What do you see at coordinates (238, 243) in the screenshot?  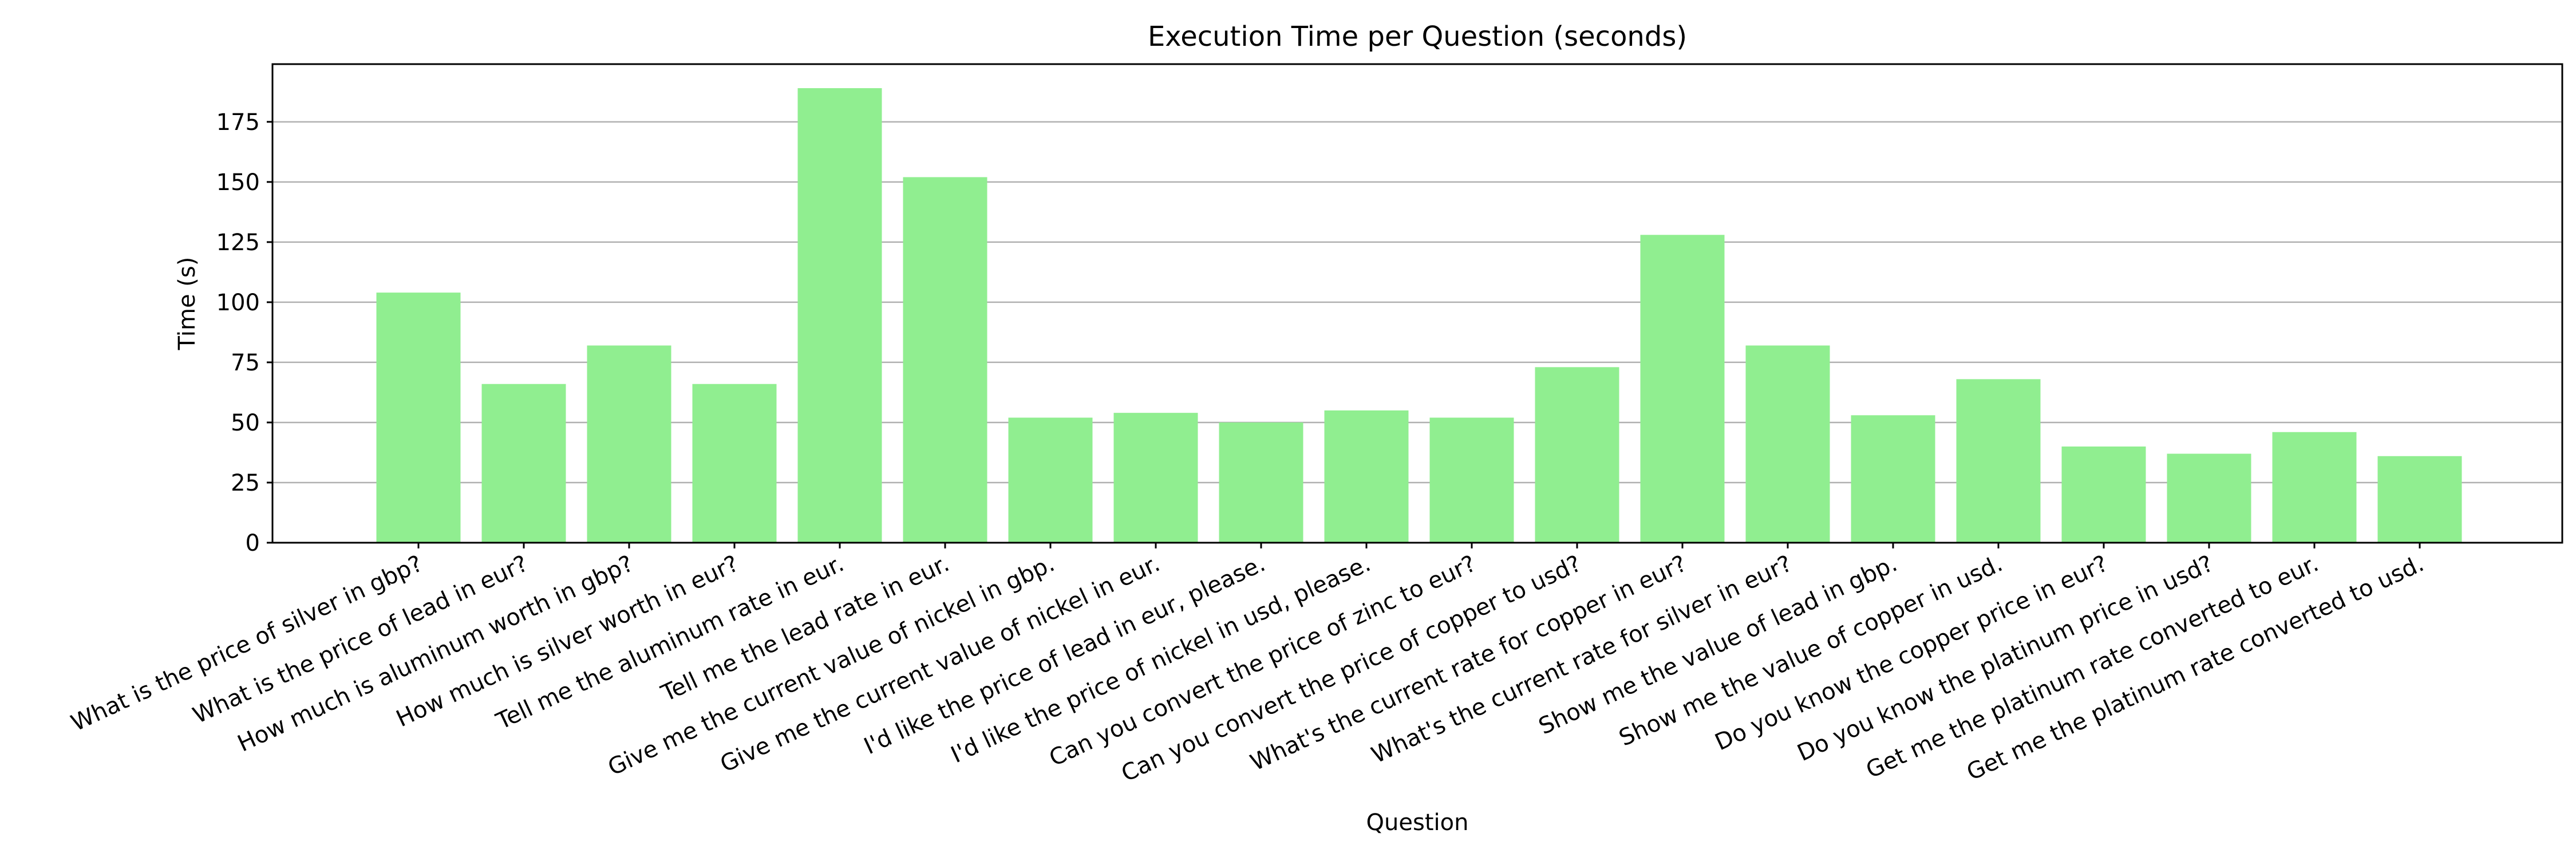 I see `y-tick-label: 125` at bounding box center [238, 243].